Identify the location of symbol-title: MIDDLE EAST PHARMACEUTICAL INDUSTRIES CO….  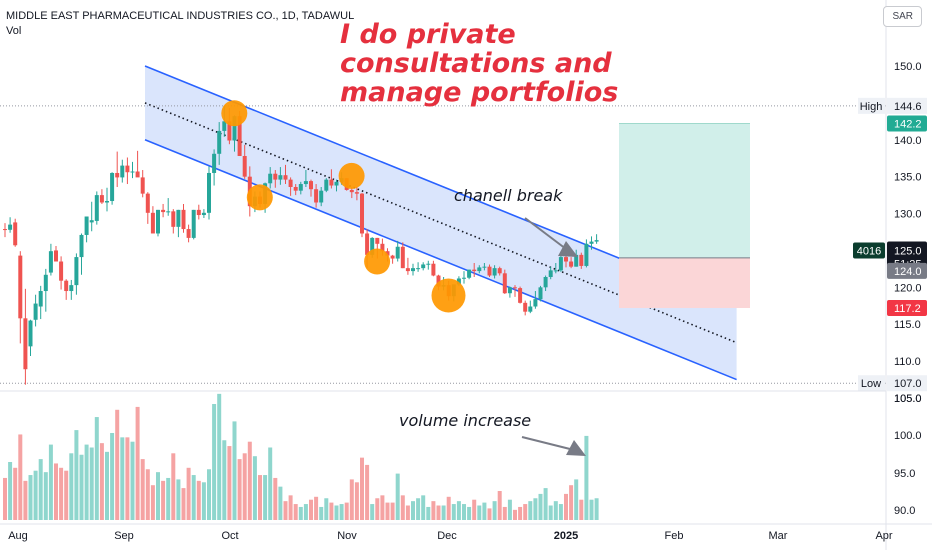
(180, 16).